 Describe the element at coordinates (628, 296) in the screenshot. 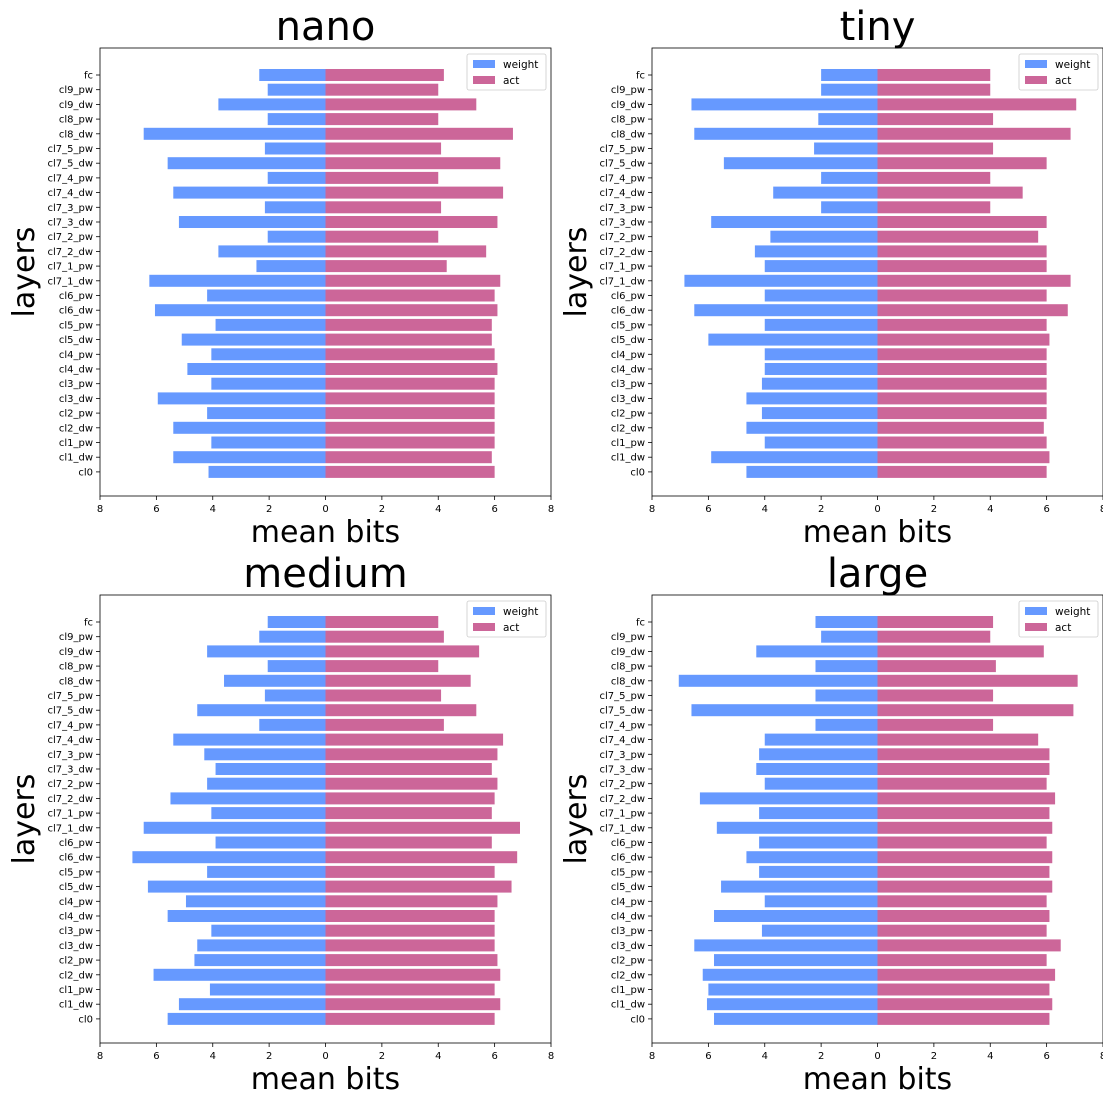

I see `y-tick-label: cl6_pw` at that location.